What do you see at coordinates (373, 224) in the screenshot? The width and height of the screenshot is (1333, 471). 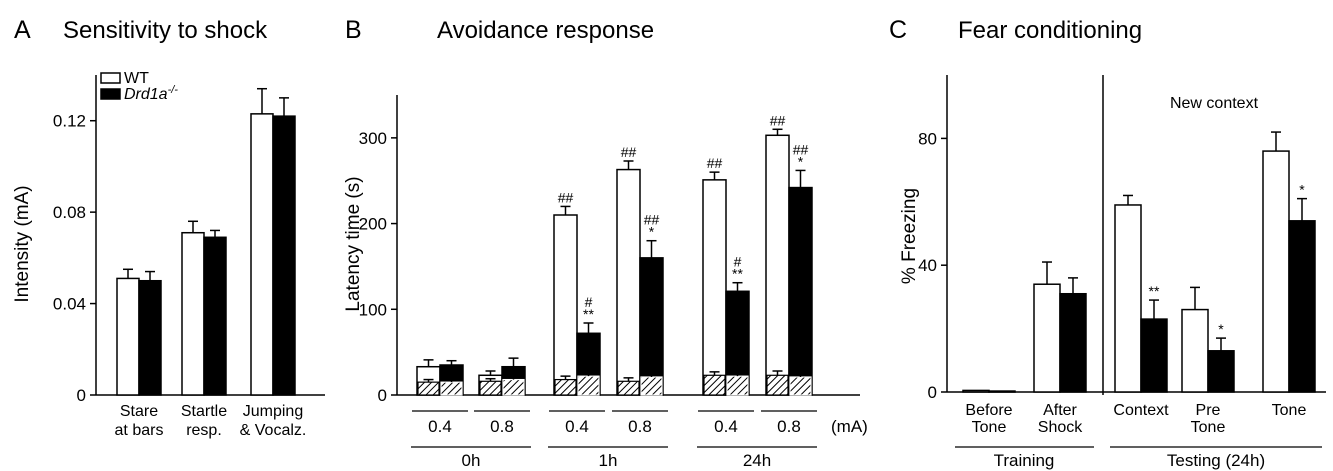 I see `panel-b-y-tick-label: 200` at bounding box center [373, 224].